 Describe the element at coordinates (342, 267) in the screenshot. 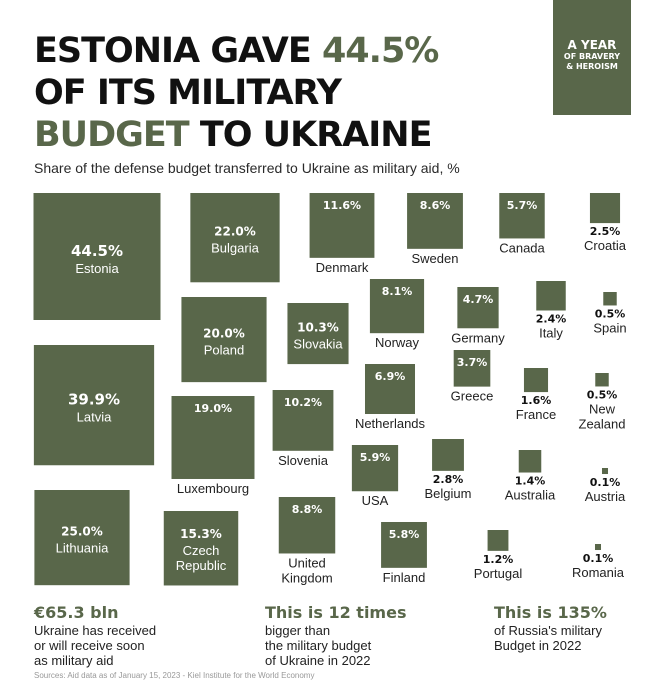

I see `country-label-denmark: Denmark` at that location.